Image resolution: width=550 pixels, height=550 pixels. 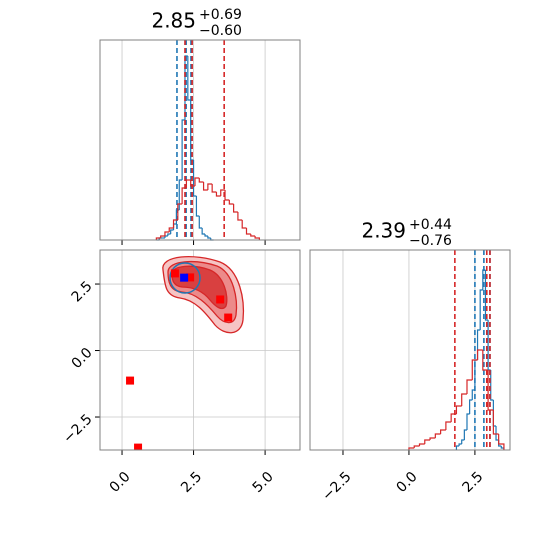 What do you see at coordinates (430, 225) in the screenshot?
I see `title-upper: +0.44` at bounding box center [430, 225].